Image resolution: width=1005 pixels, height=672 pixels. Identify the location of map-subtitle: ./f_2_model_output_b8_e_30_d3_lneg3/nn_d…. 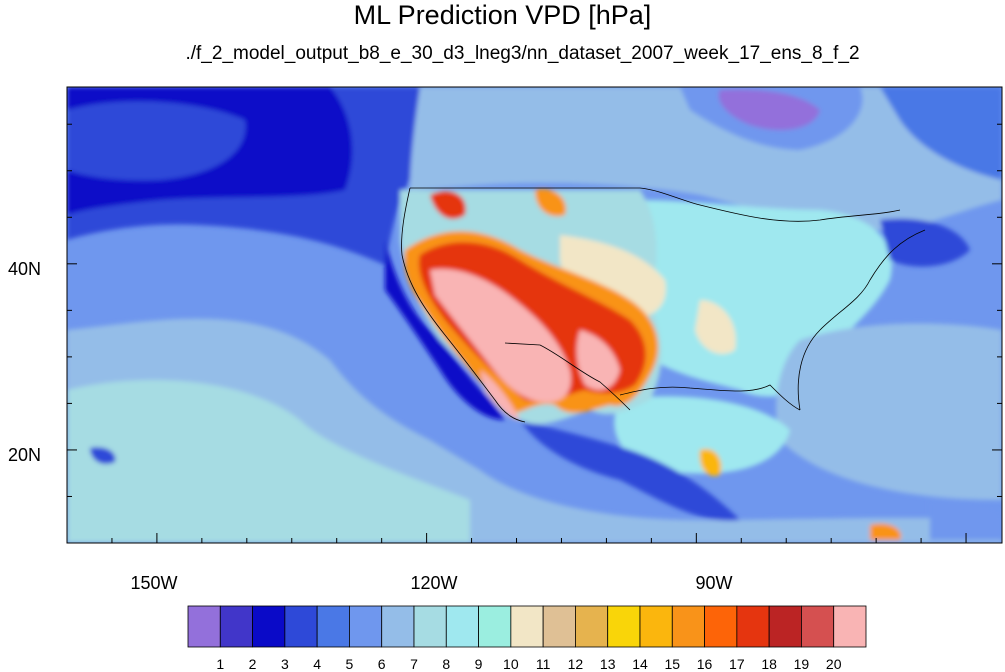
(522, 53).